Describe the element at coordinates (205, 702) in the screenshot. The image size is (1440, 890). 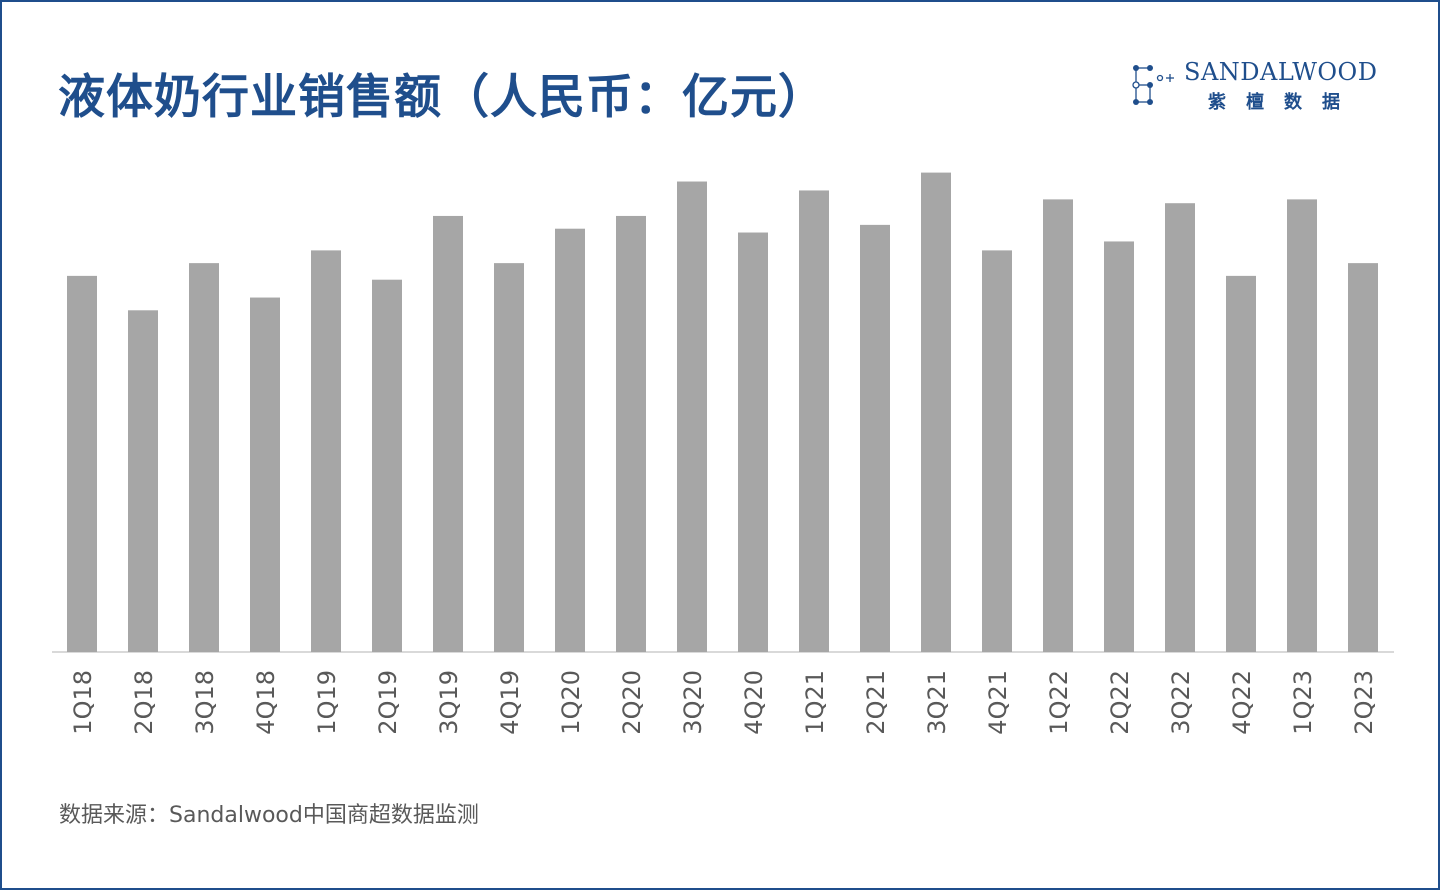
I see `x-tick-label-3Q18: 3Q18` at that location.